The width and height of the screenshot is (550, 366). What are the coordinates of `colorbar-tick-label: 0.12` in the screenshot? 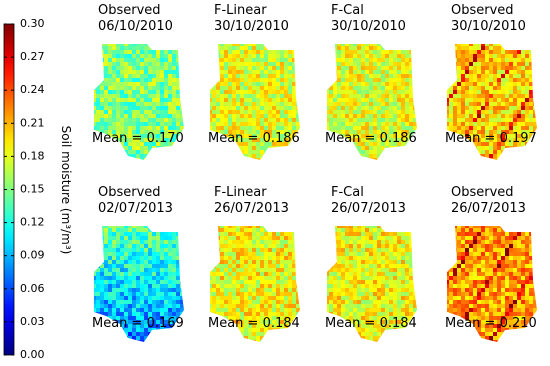 It's located at (32, 222).